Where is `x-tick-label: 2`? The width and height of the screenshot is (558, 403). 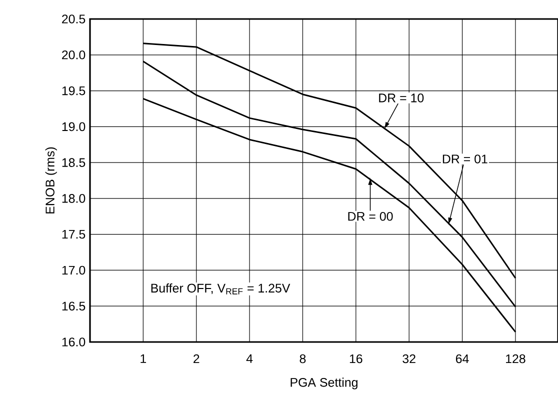 x-tick-label: 2 is located at coordinates (197, 359).